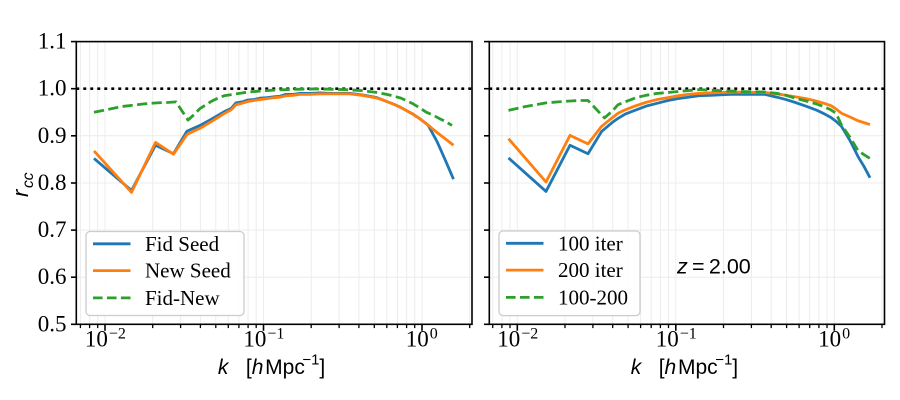 The height and width of the screenshot is (400, 900). Describe the element at coordinates (28, 180) in the screenshot. I see `svg-text: cc` at that location.